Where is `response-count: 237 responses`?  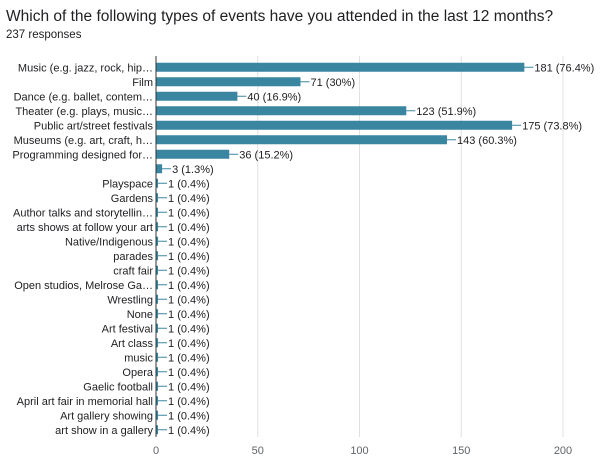 response-count: 237 responses is located at coordinates (44, 35).